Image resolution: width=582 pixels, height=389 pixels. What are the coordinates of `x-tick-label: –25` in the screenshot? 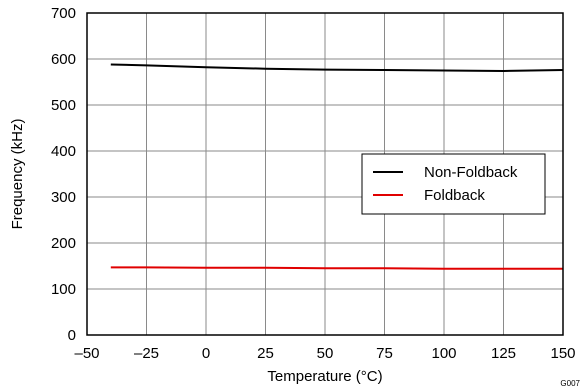 It's located at (146, 353).